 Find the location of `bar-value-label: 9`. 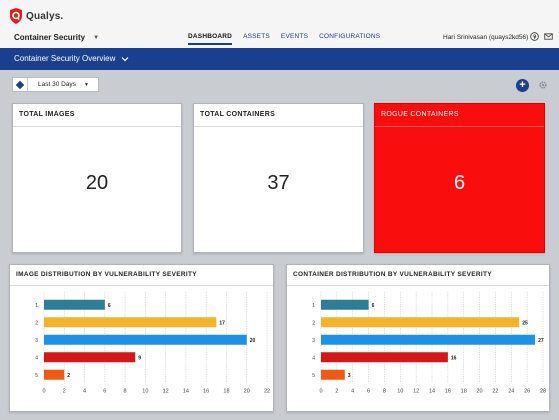

bar-value-label: 9 is located at coordinates (139, 358).